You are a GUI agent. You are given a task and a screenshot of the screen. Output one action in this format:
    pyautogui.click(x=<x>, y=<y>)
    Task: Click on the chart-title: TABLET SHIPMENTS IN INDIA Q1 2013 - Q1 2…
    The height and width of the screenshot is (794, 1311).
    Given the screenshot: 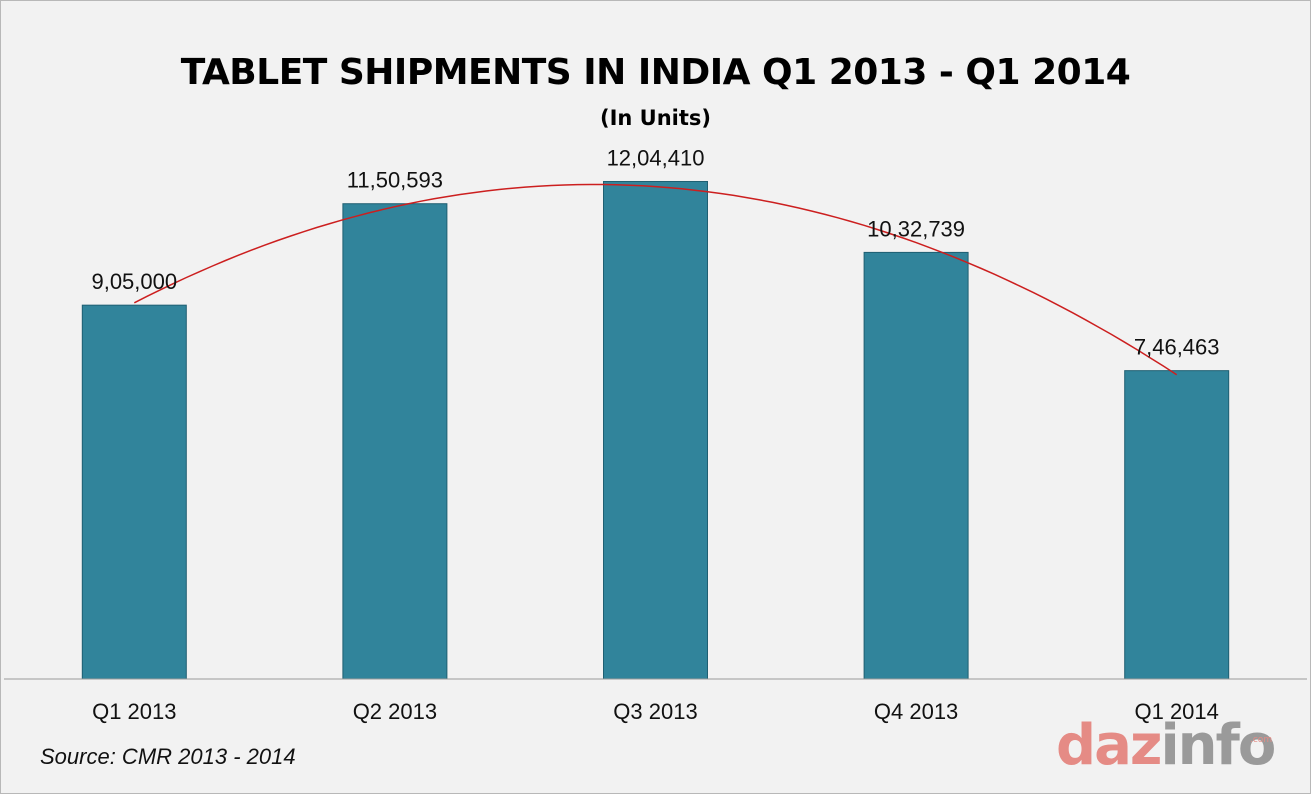 What is the action you would take?
    pyautogui.click(x=655, y=72)
    